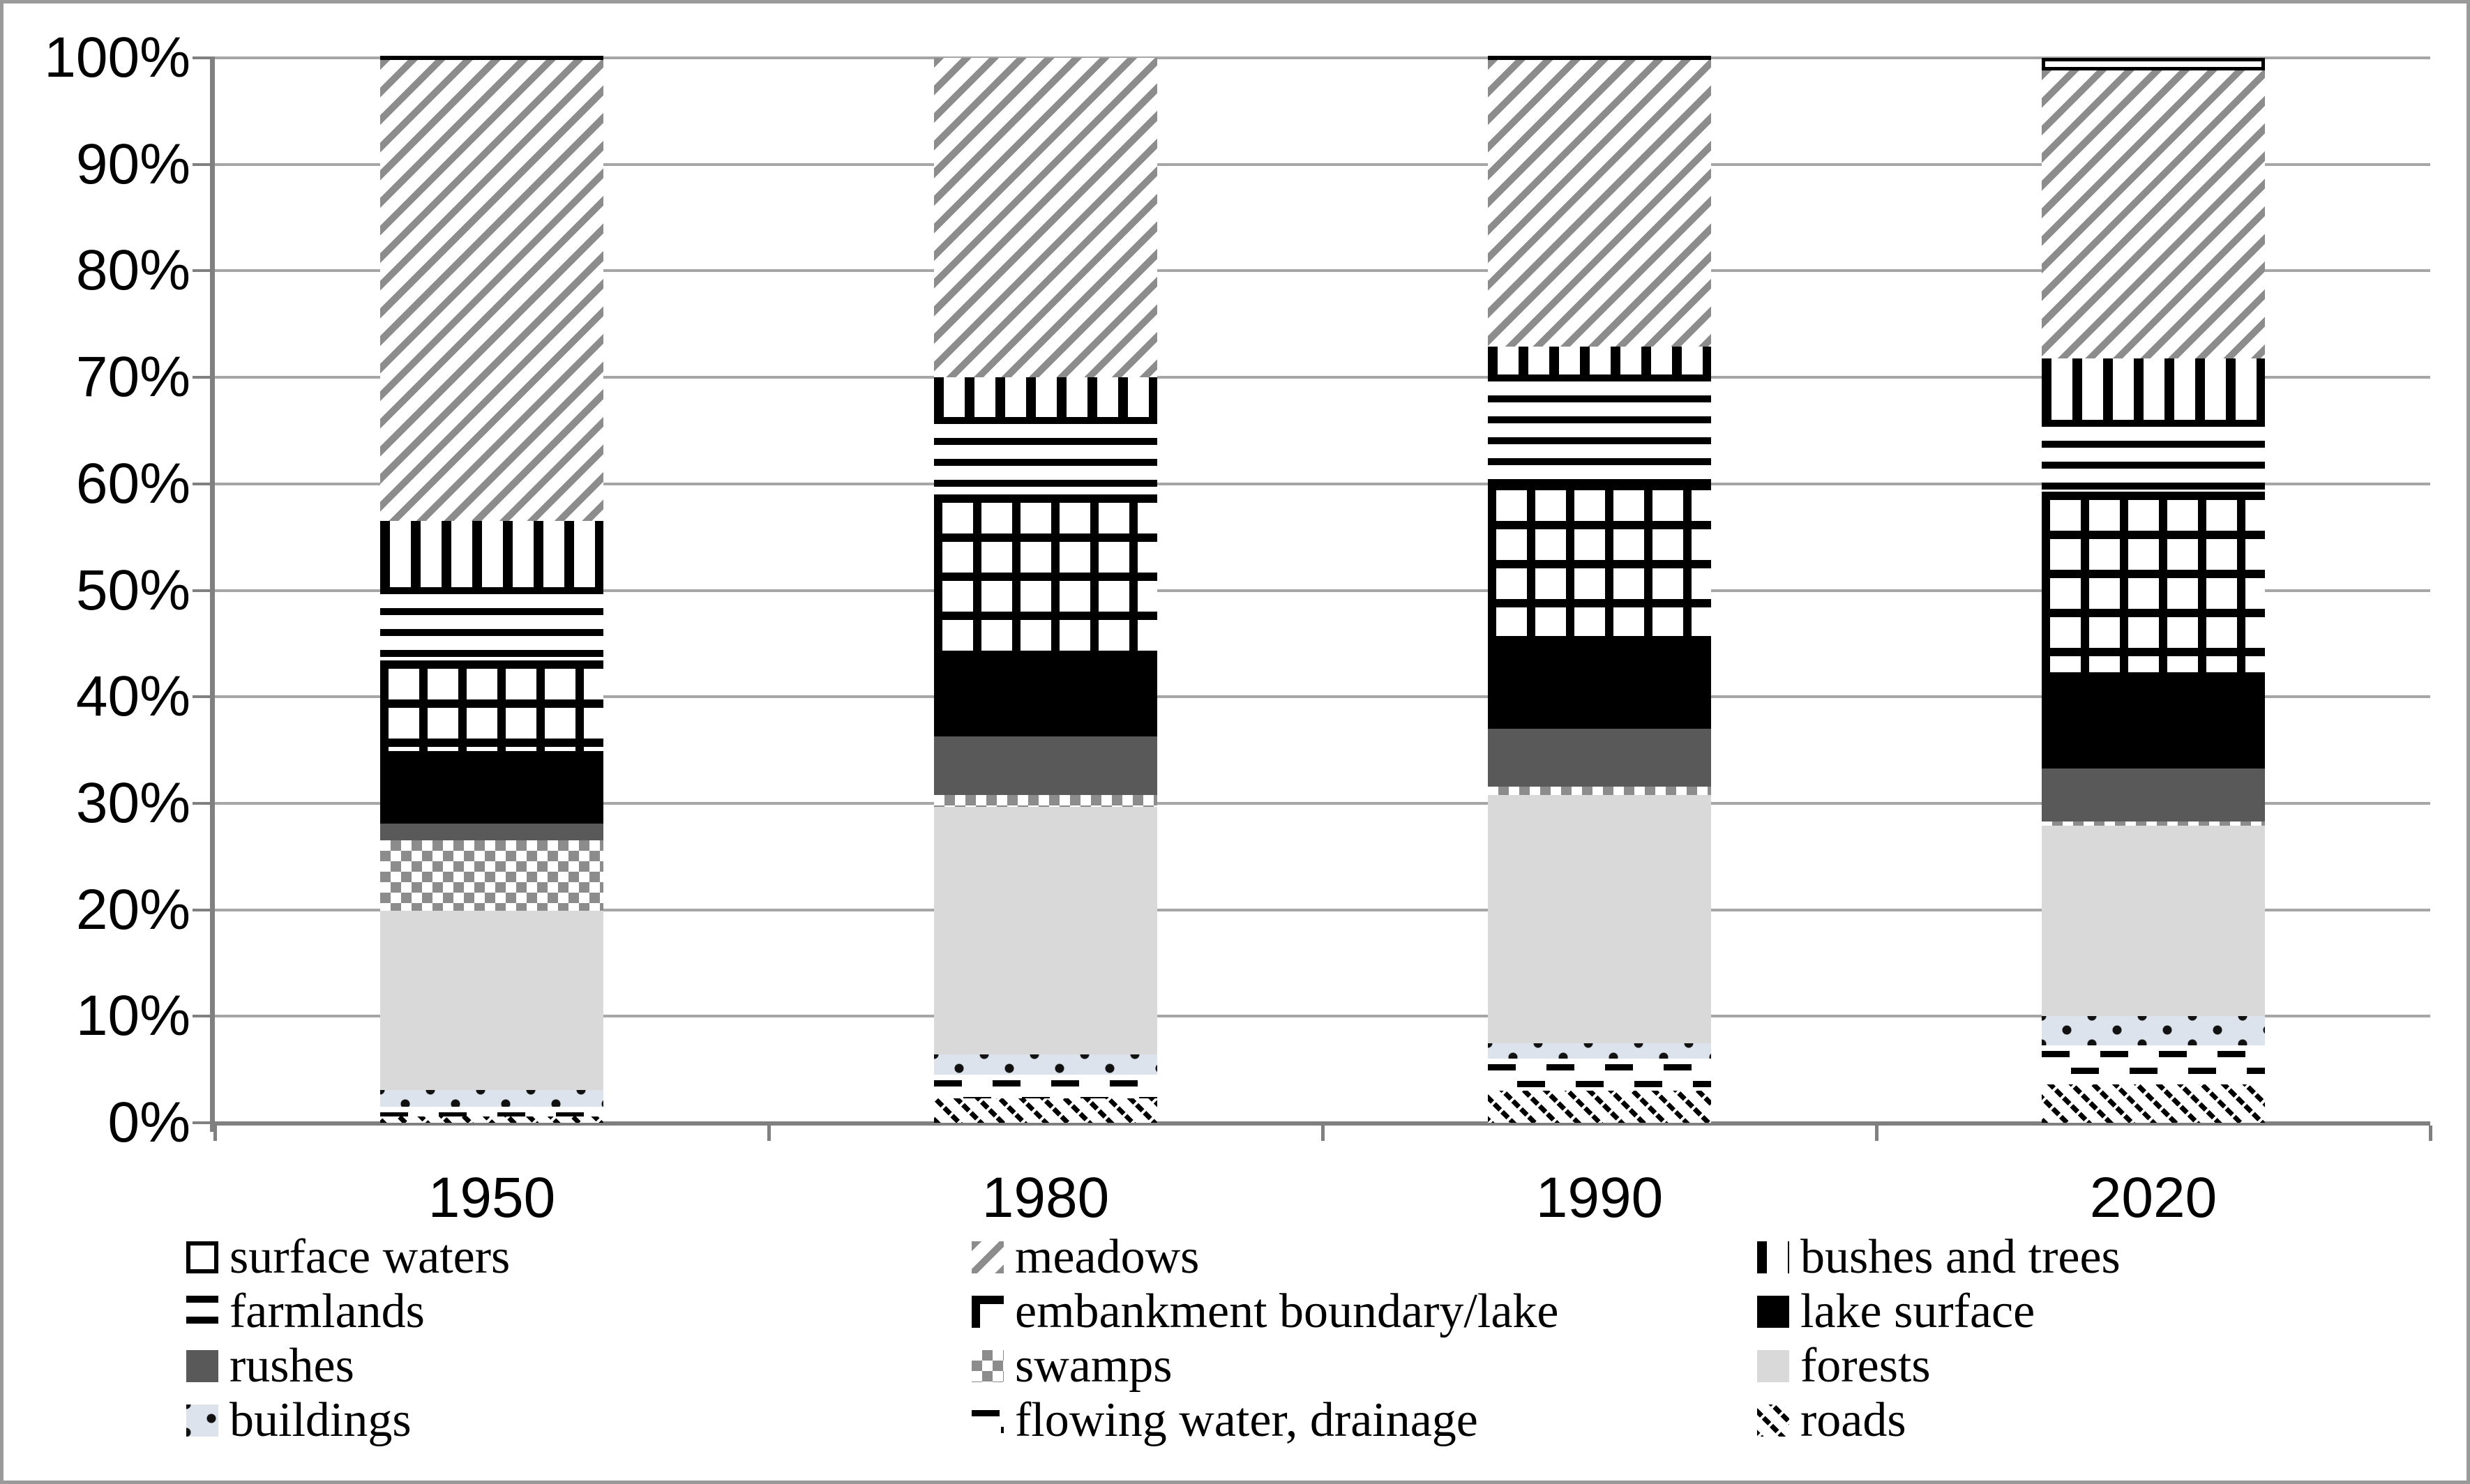  Describe the element at coordinates (1600, 203) in the screenshot. I see `segment-meadows-1990` at that location.